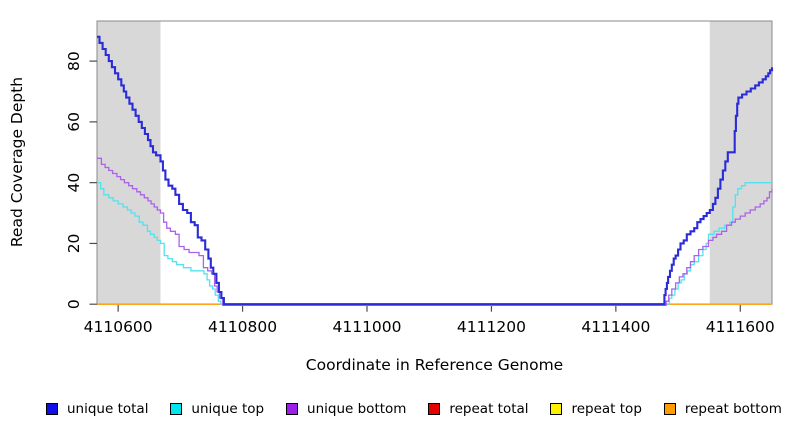 The height and width of the screenshot is (432, 792). What do you see at coordinates (118, 327) in the screenshot?
I see `x-tick-label: 4110600` at bounding box center [118, 327].